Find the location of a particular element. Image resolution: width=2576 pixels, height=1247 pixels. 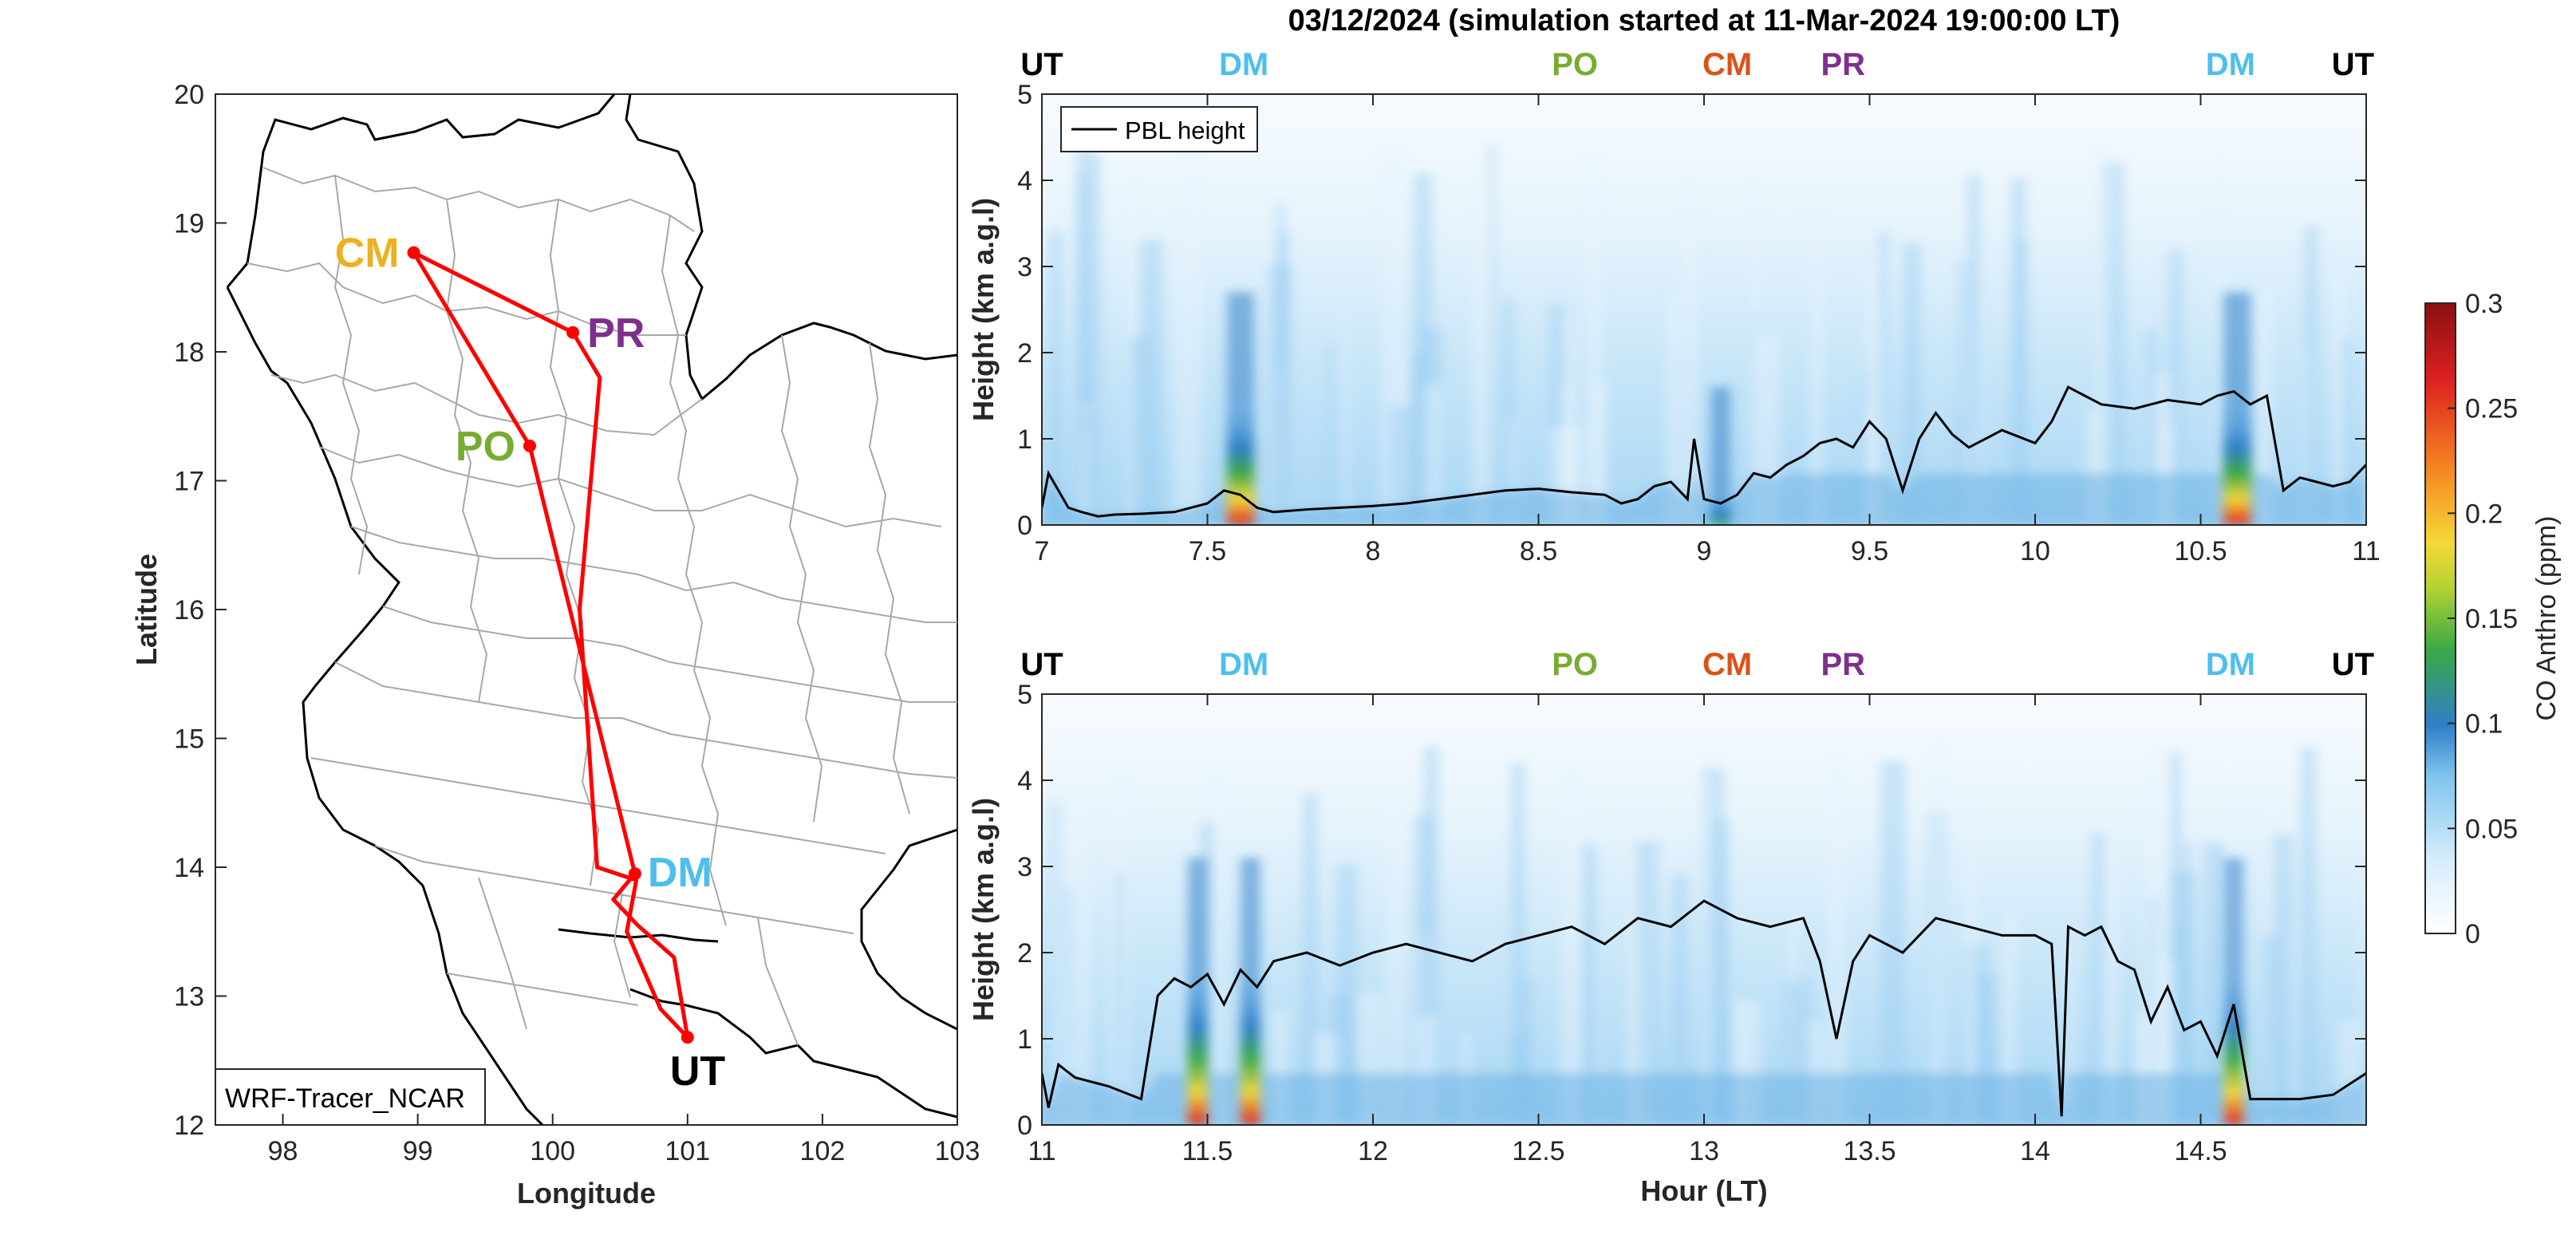

model-annotation-box is located at coordinates (350, 1097).